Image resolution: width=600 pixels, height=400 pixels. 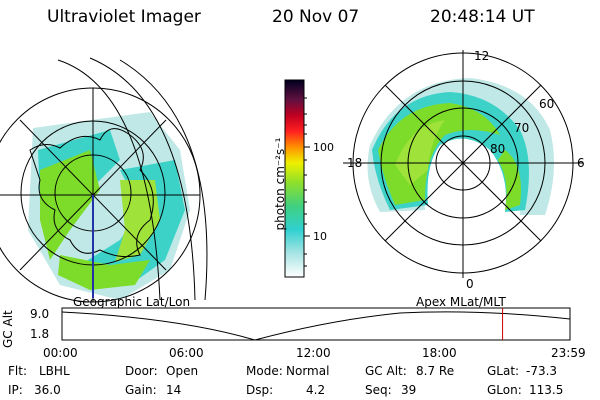 What do you see at coordinates (498, 149) in the screenshot?
I see `mlat-label-80: 80` at bounding box center [498, 149].